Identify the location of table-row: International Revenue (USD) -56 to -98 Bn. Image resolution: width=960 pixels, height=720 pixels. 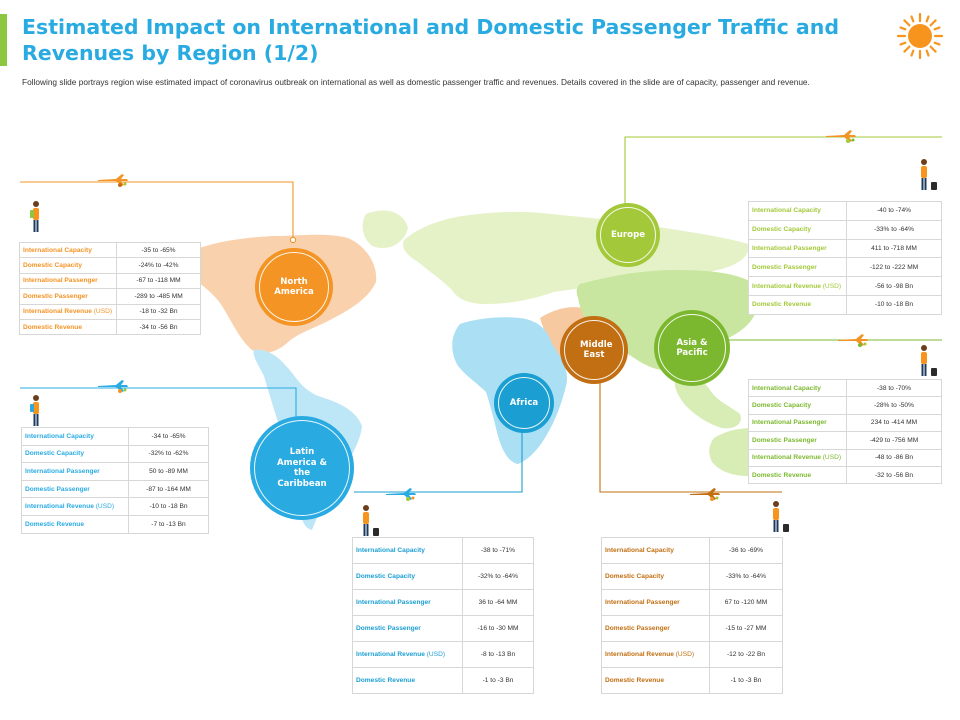
(845, 286).